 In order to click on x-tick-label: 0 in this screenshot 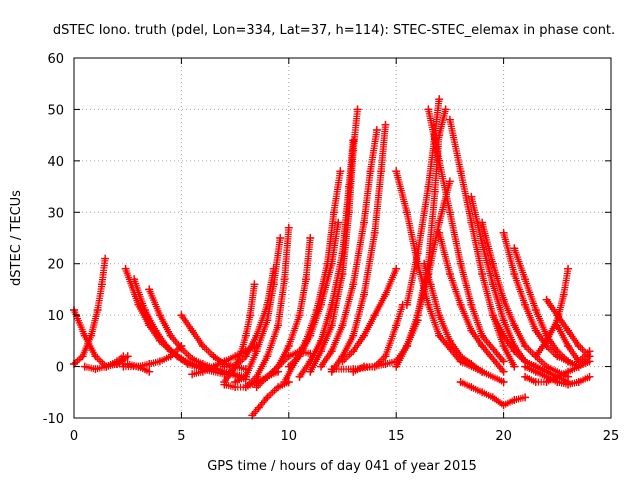, I will do `click(74, 436)`.